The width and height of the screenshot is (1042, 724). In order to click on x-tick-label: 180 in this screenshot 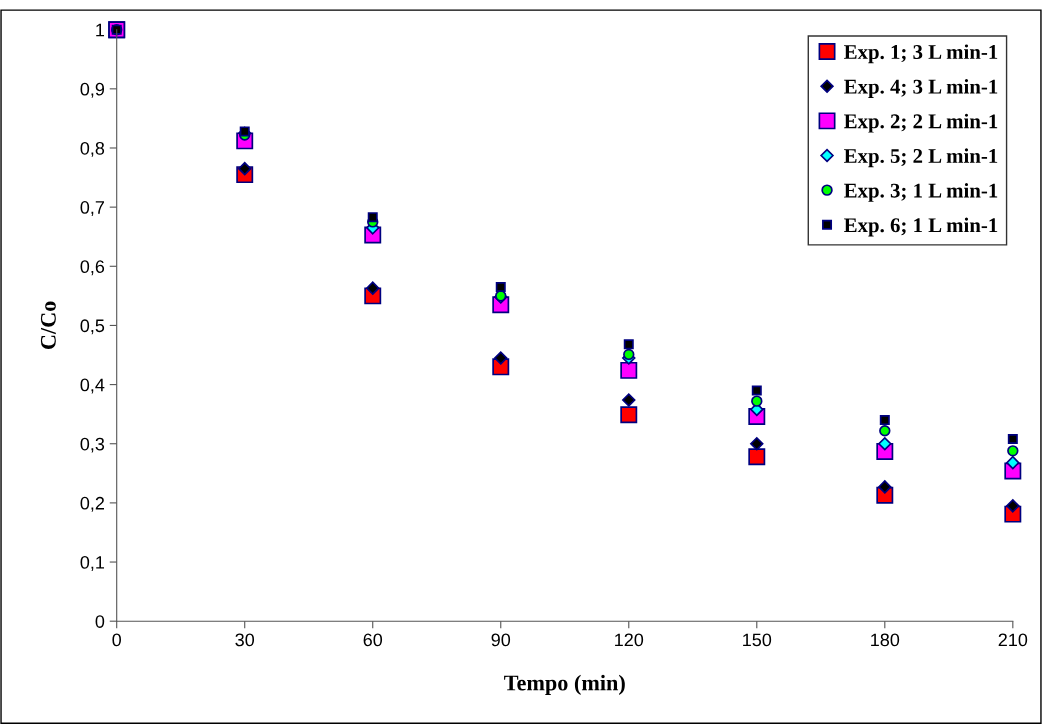, I will do `click(885, 640)`.